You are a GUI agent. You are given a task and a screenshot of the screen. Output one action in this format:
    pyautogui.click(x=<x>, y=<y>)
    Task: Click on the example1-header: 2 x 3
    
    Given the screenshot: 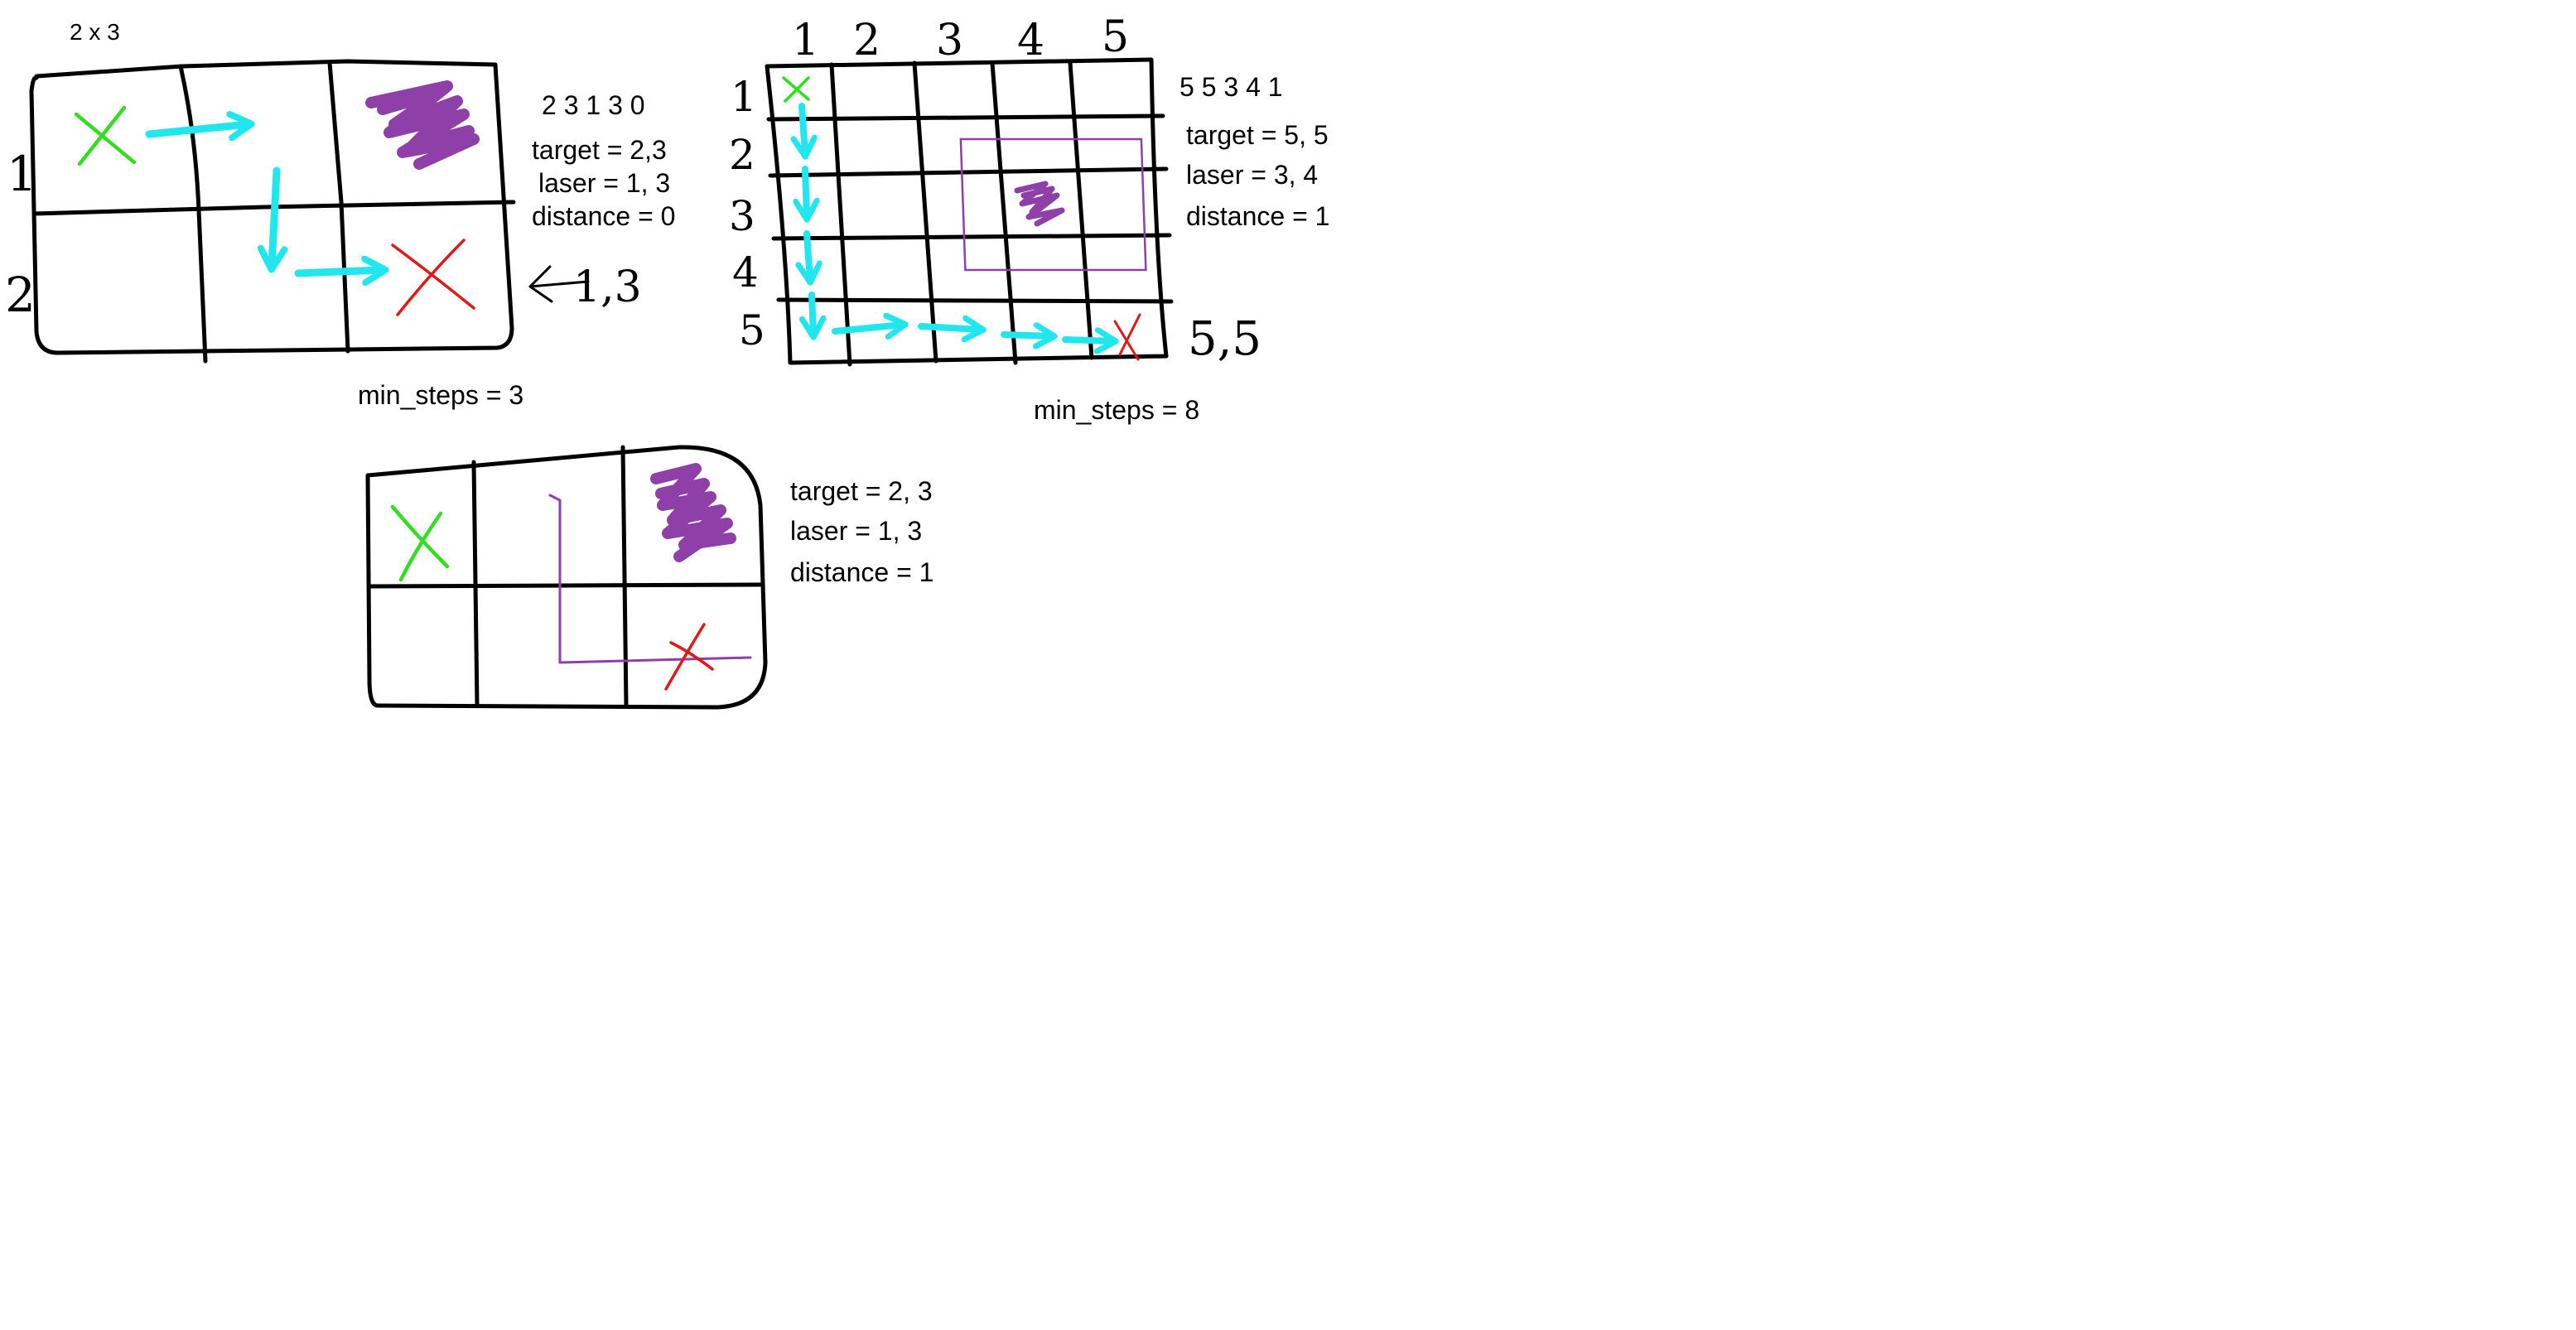 What is the action you would take?
    pyautogui.click(x=95, y=32)
    